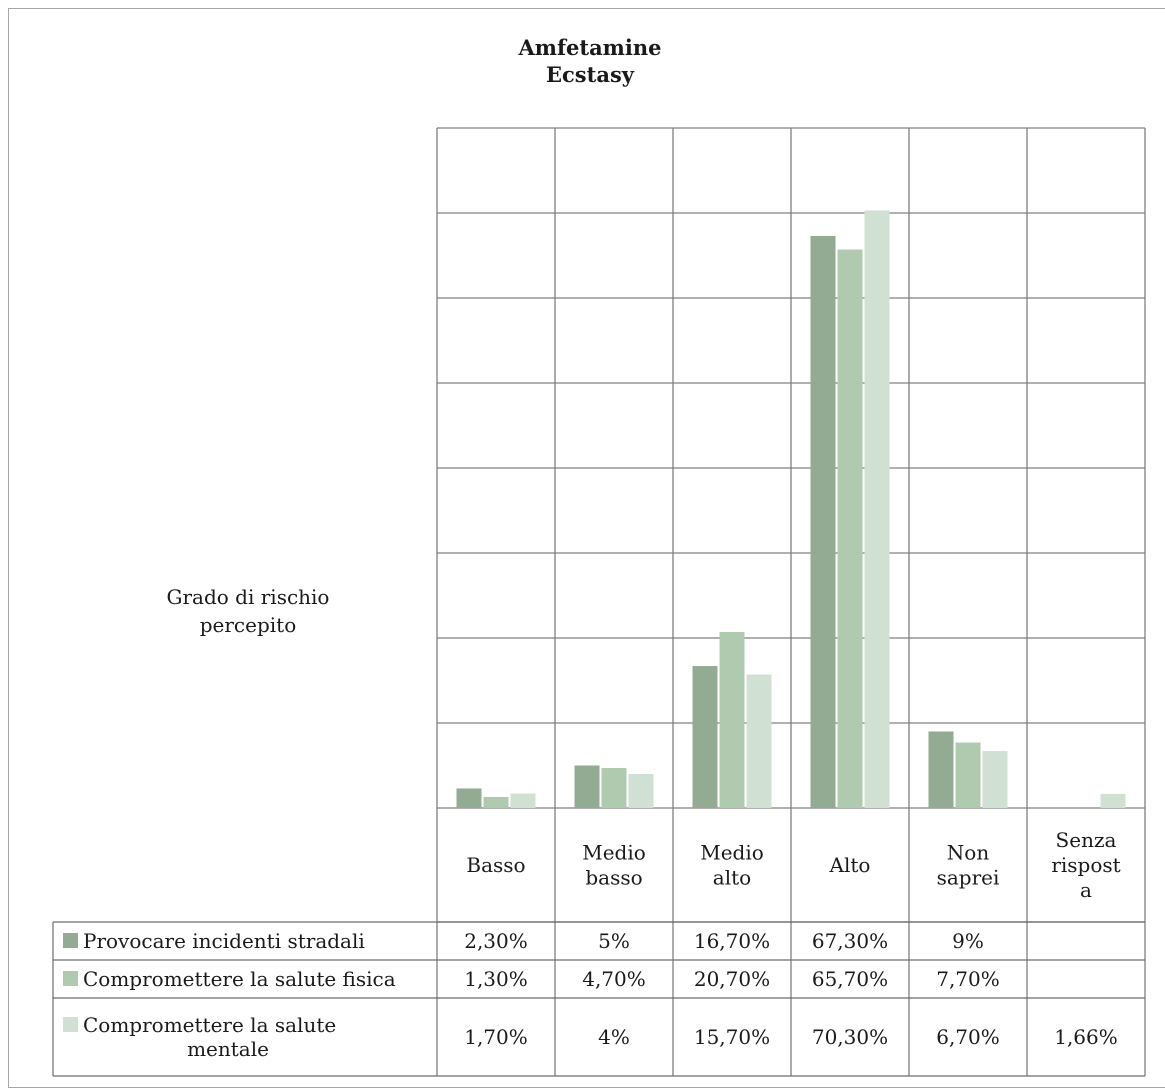  I want to click on chart-title: Amfetamine Ecstasy, so click(590, 61).